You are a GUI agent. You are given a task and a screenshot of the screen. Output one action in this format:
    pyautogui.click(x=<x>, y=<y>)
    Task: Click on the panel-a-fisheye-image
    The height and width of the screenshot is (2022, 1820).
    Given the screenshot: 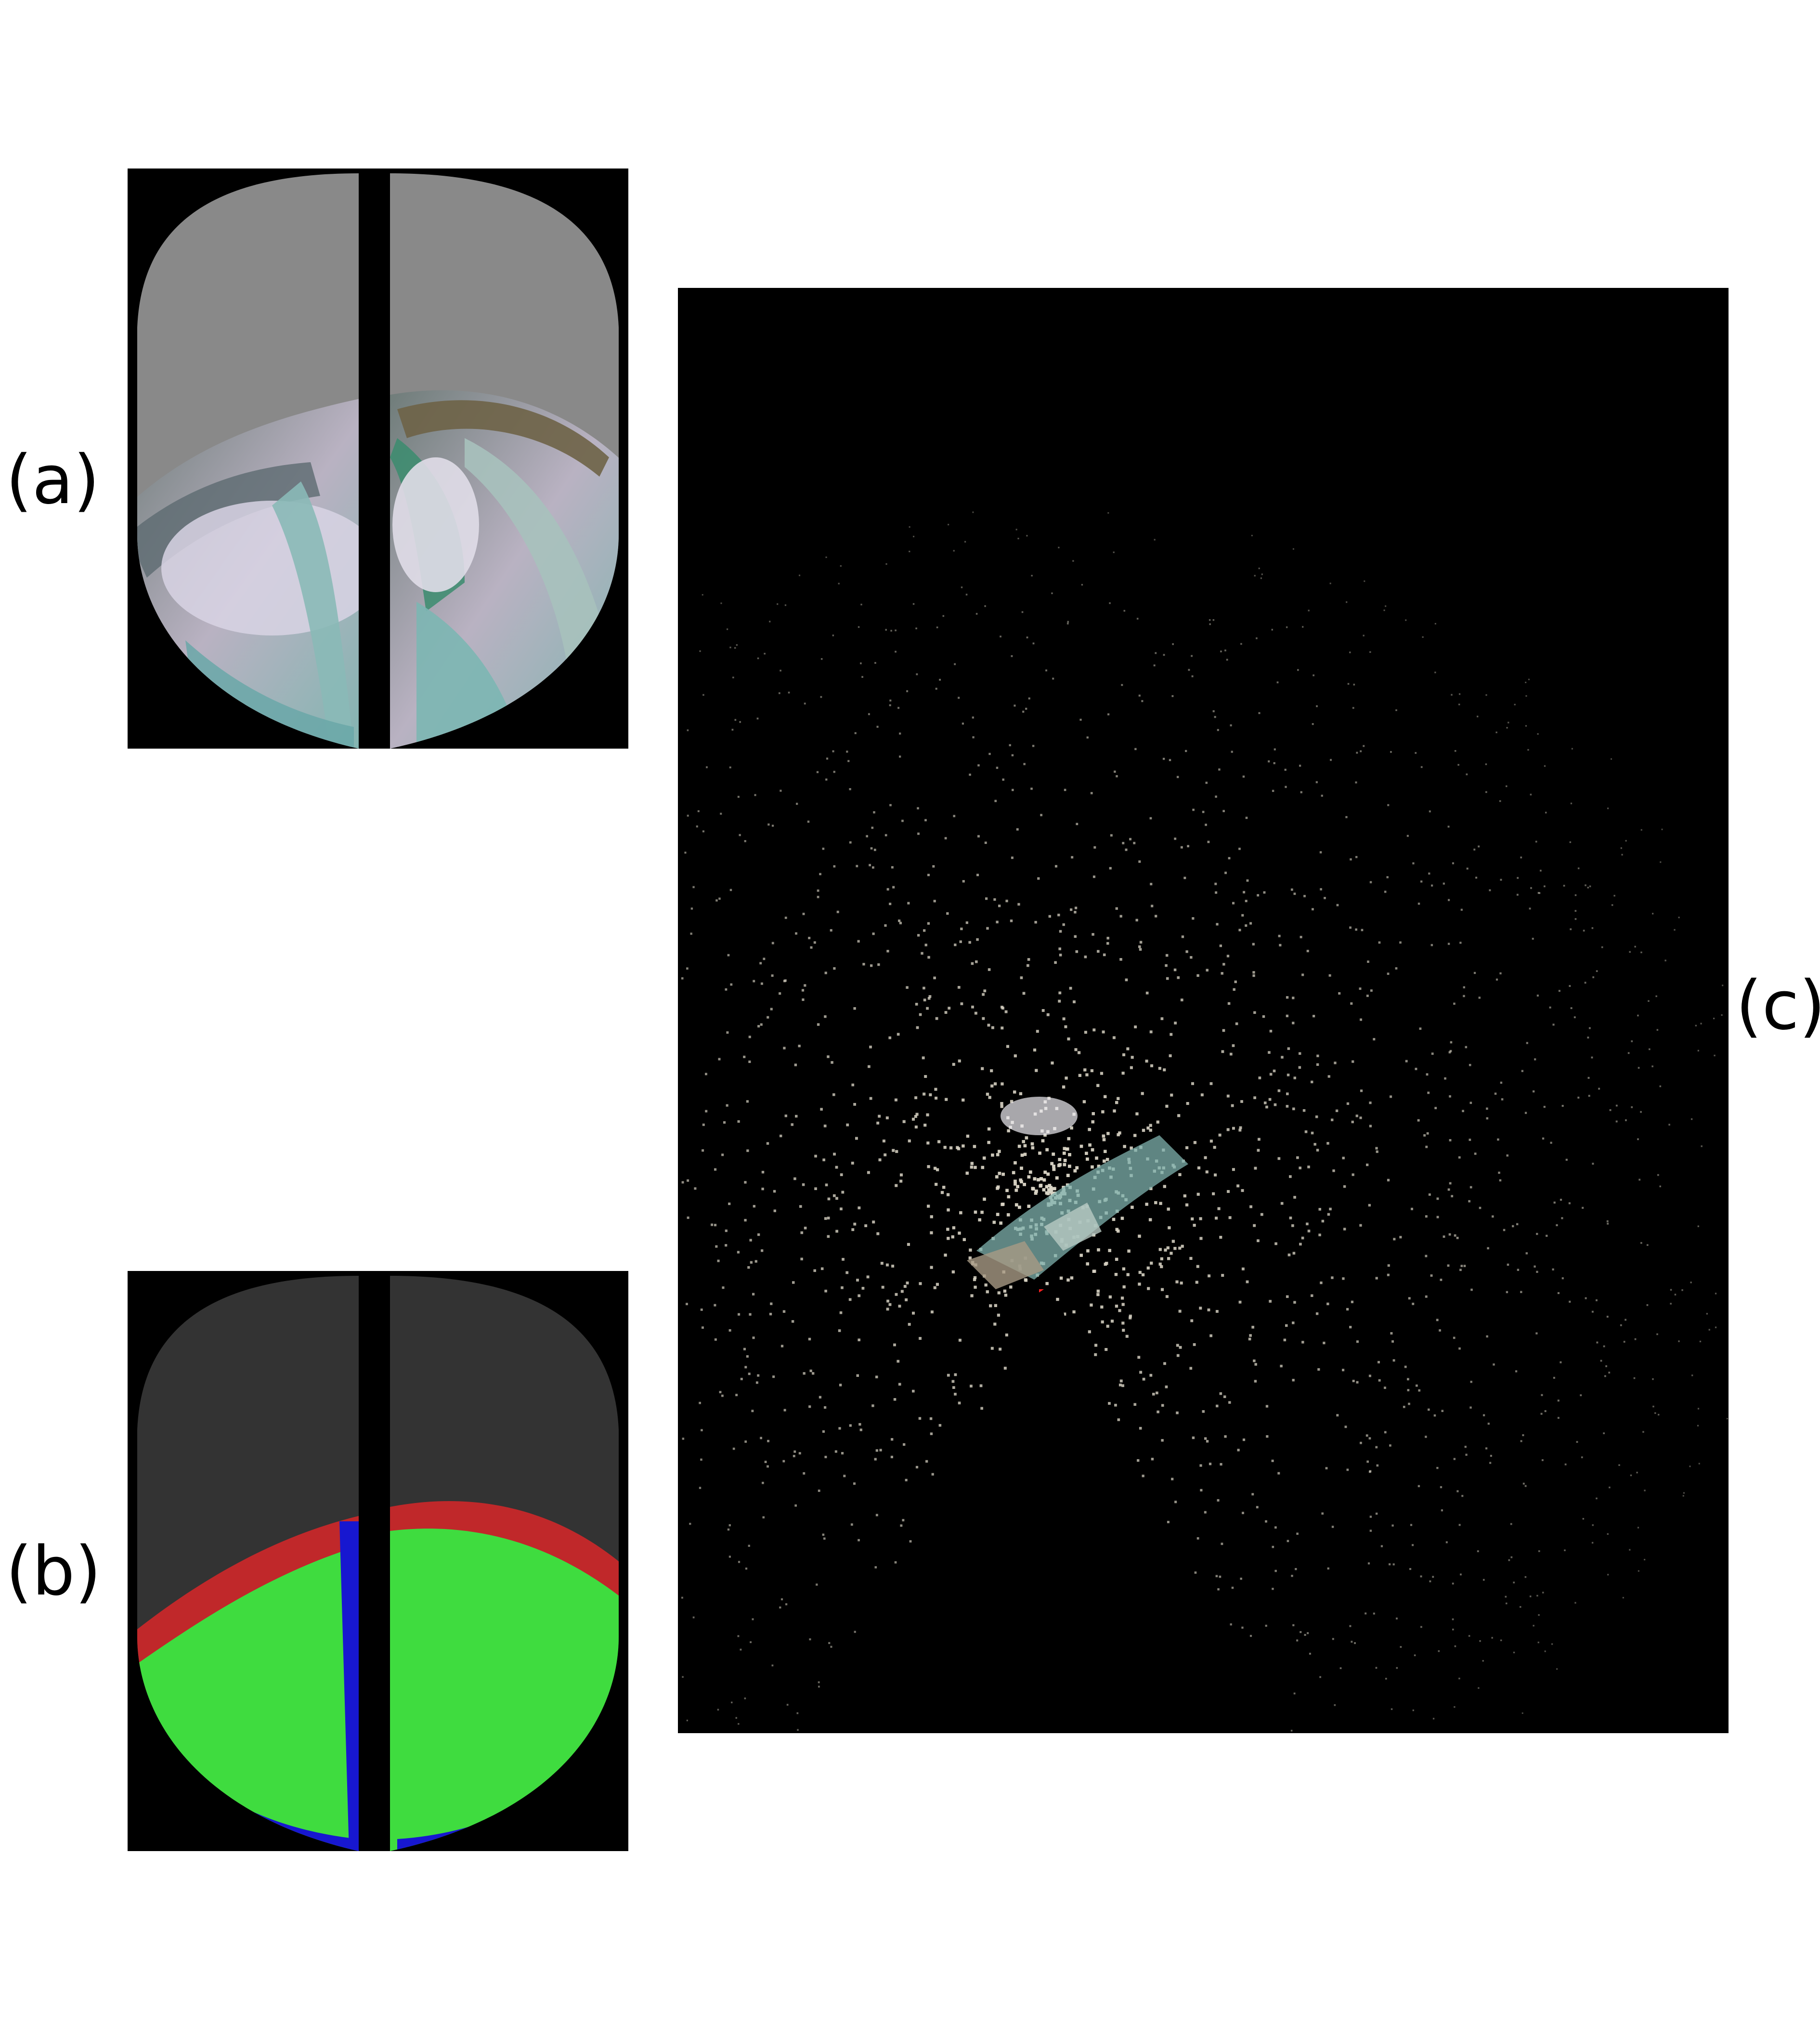 What is the action you would take?
    pyautogui.click(x=378, y=459)
    